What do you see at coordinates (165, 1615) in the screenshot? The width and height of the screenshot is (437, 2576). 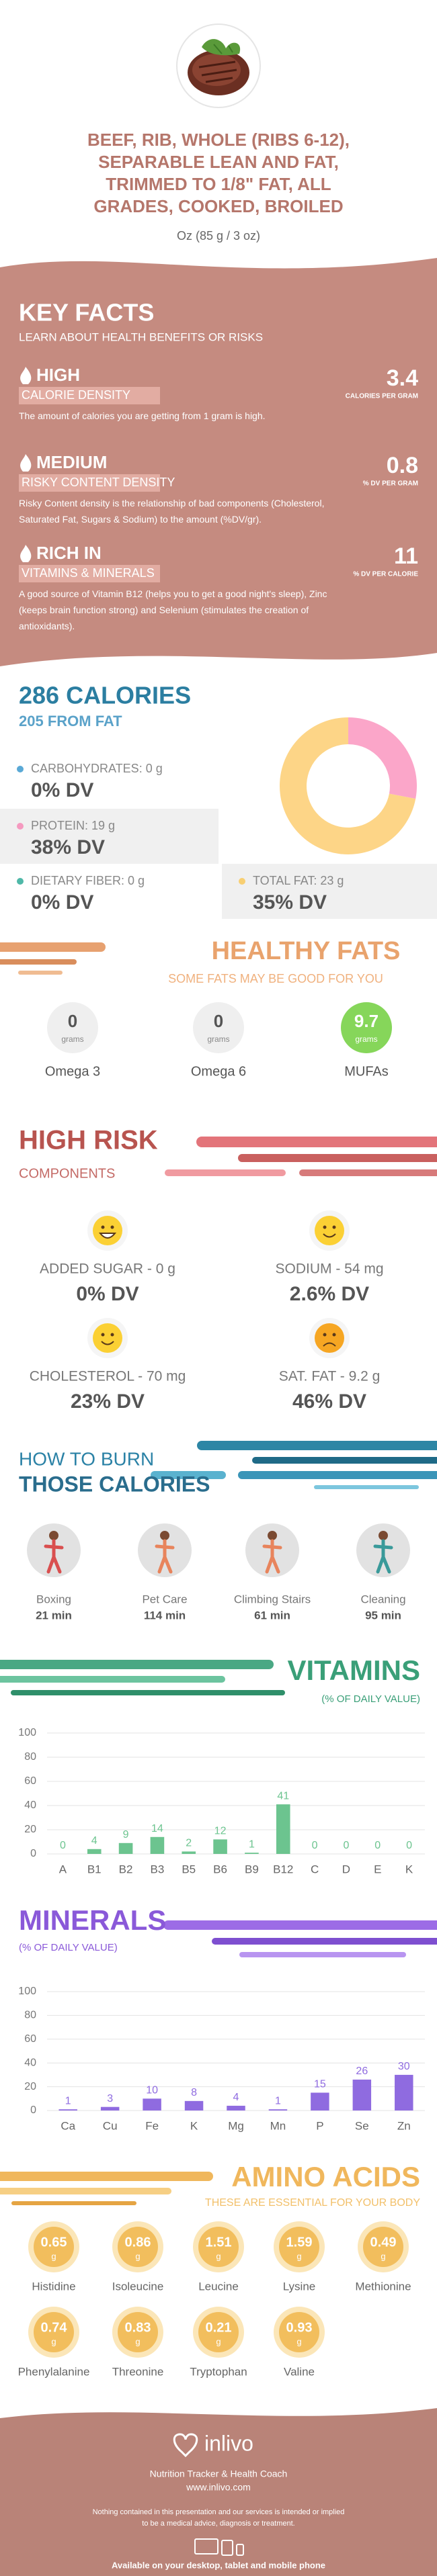 I see `activity-time: 114 min` at bounding box center [165, 1615].